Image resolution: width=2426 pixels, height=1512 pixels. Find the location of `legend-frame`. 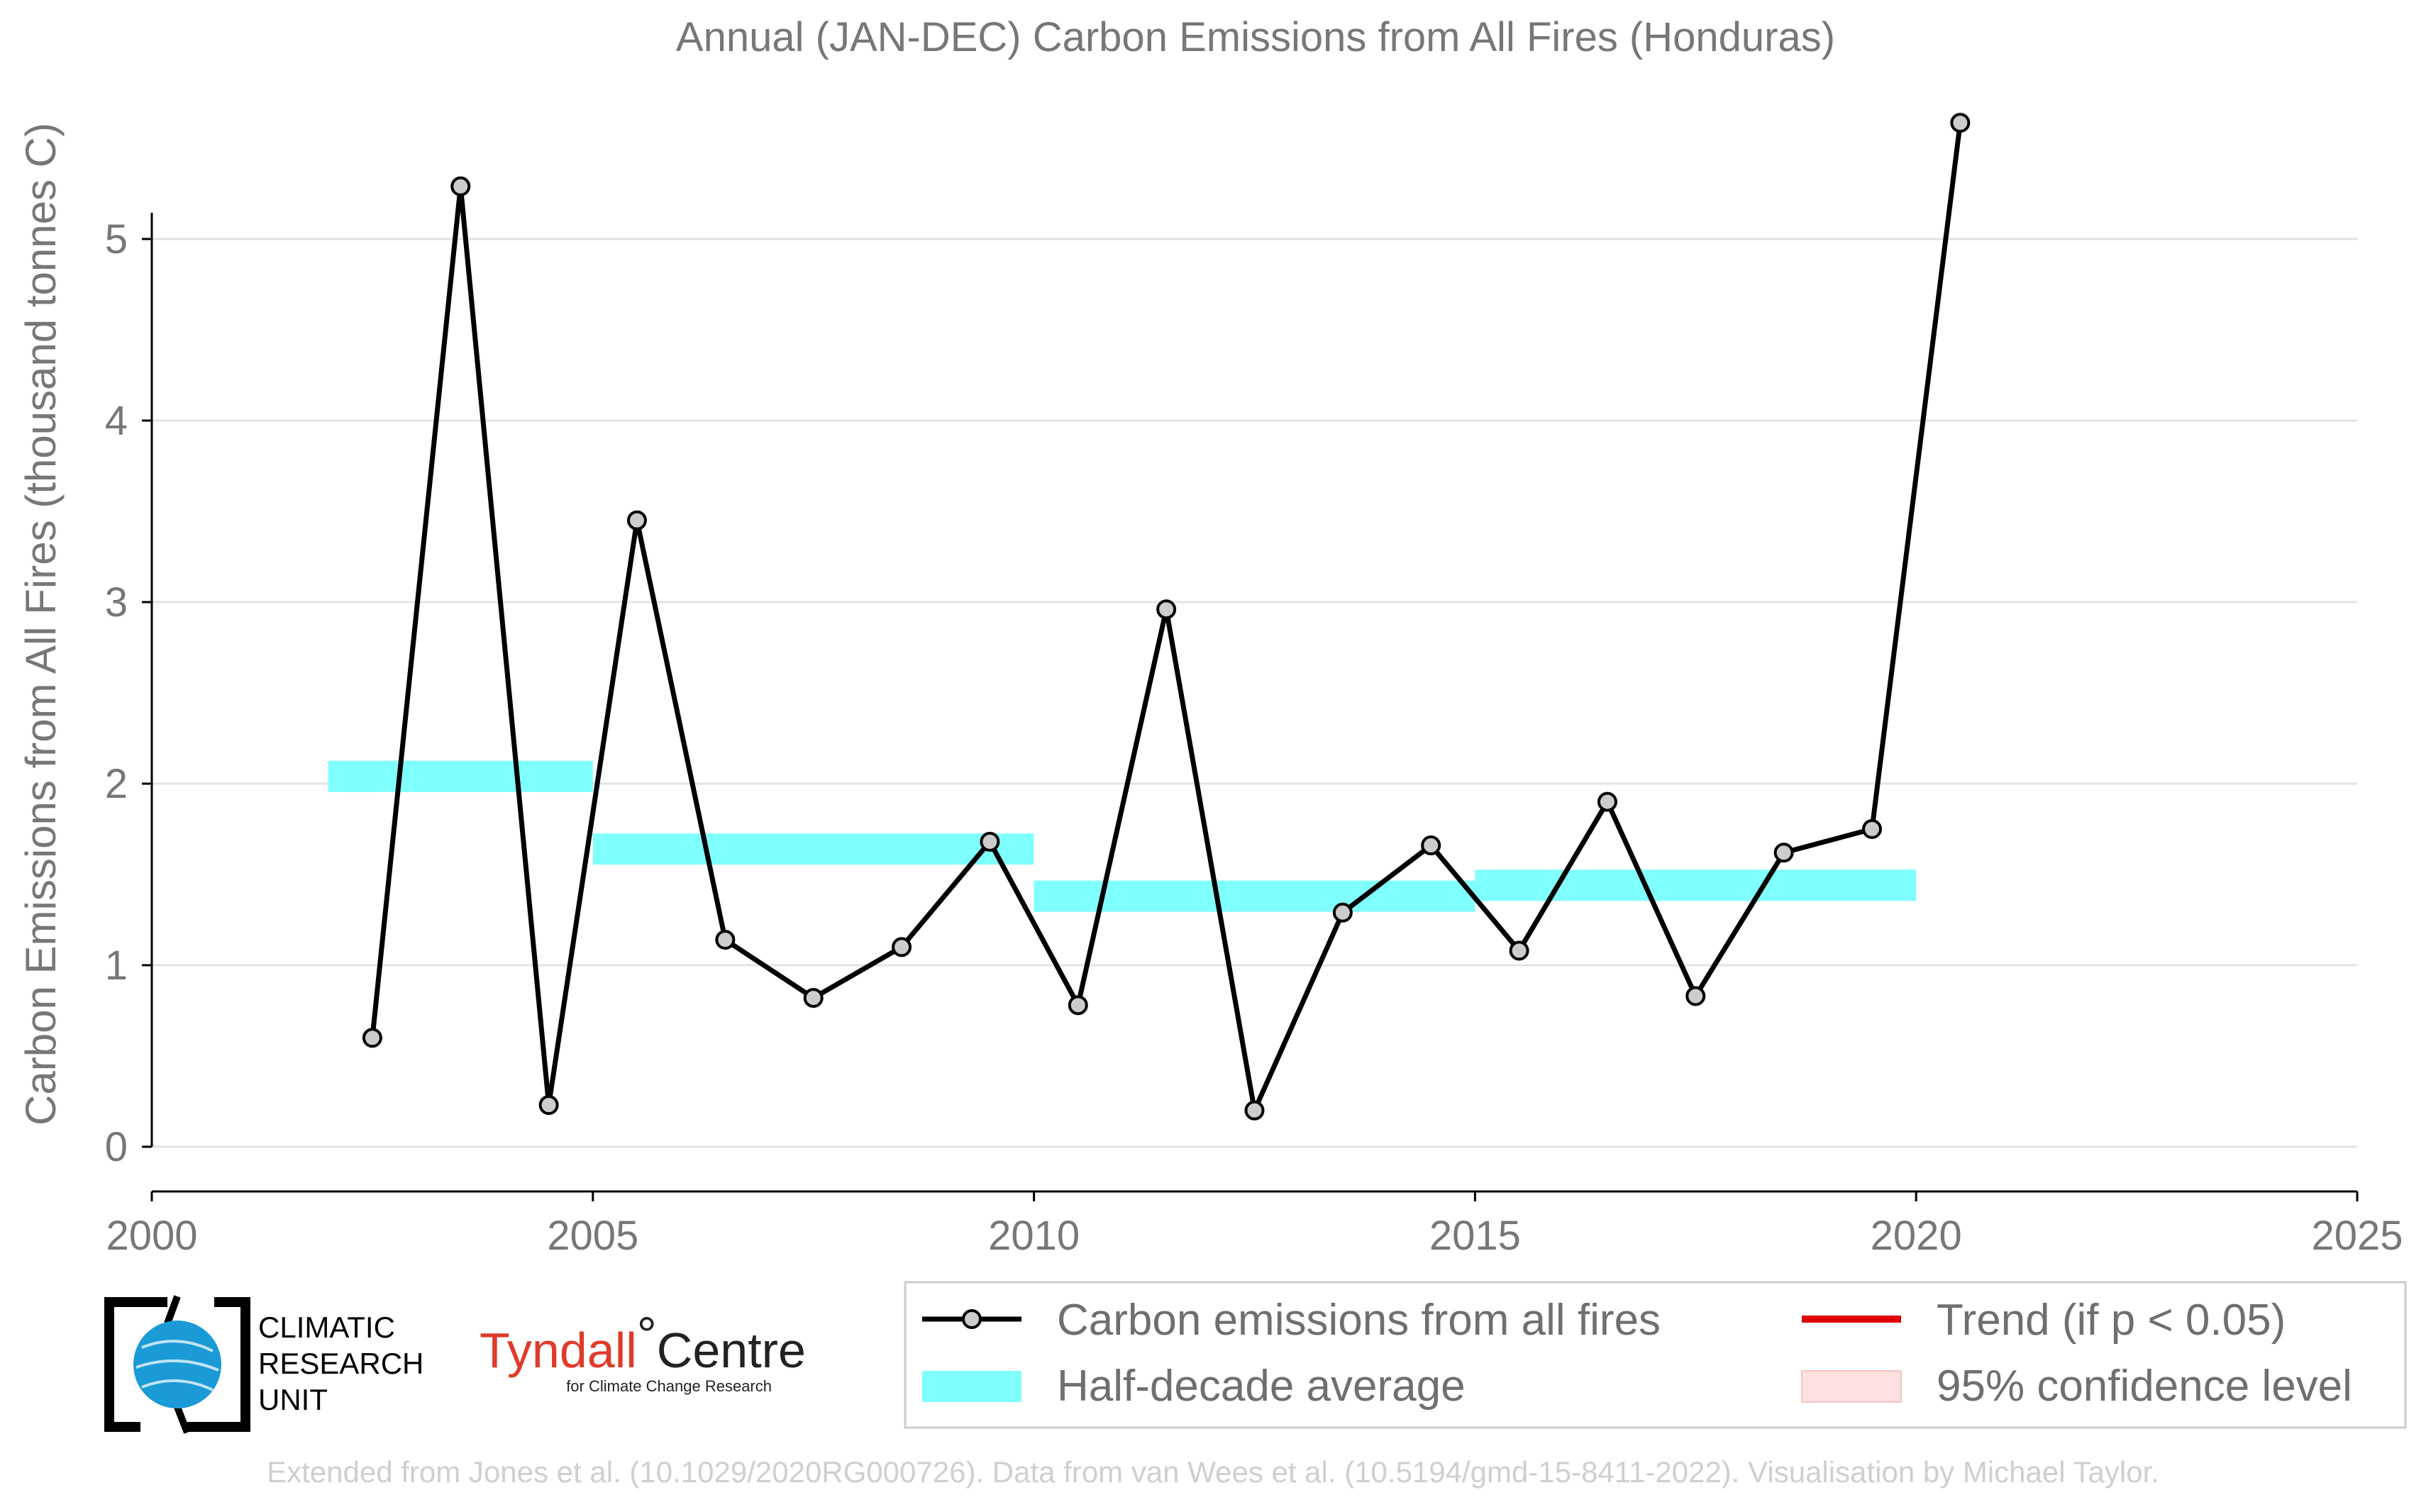

legend-frame is located at coordinates (1655, 1355).